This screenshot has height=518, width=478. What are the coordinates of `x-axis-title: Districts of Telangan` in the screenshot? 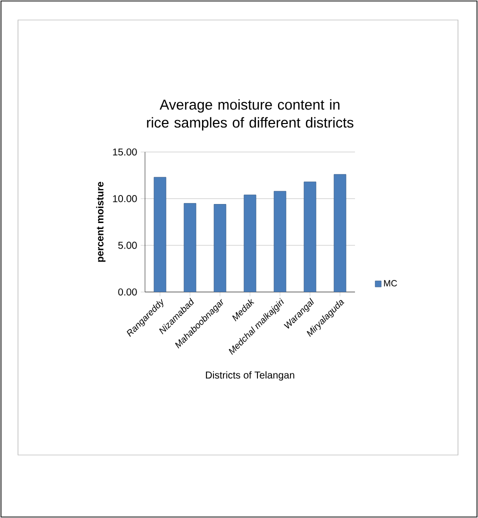 It's located at (250, 376).